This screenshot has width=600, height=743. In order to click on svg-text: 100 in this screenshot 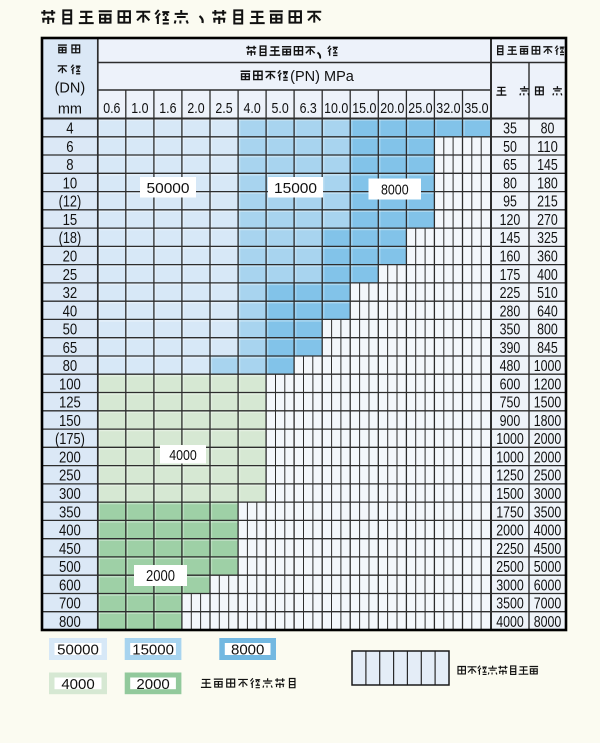, I will do `click(70, 384)`.